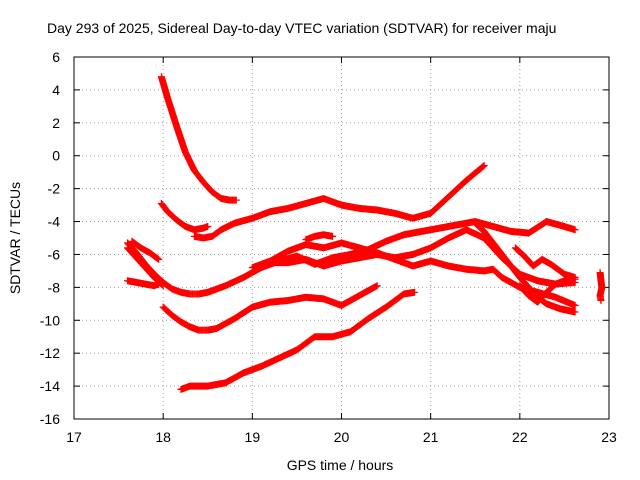  I want to click on x-axis-label: GPS time / hours, so click(340, 465).